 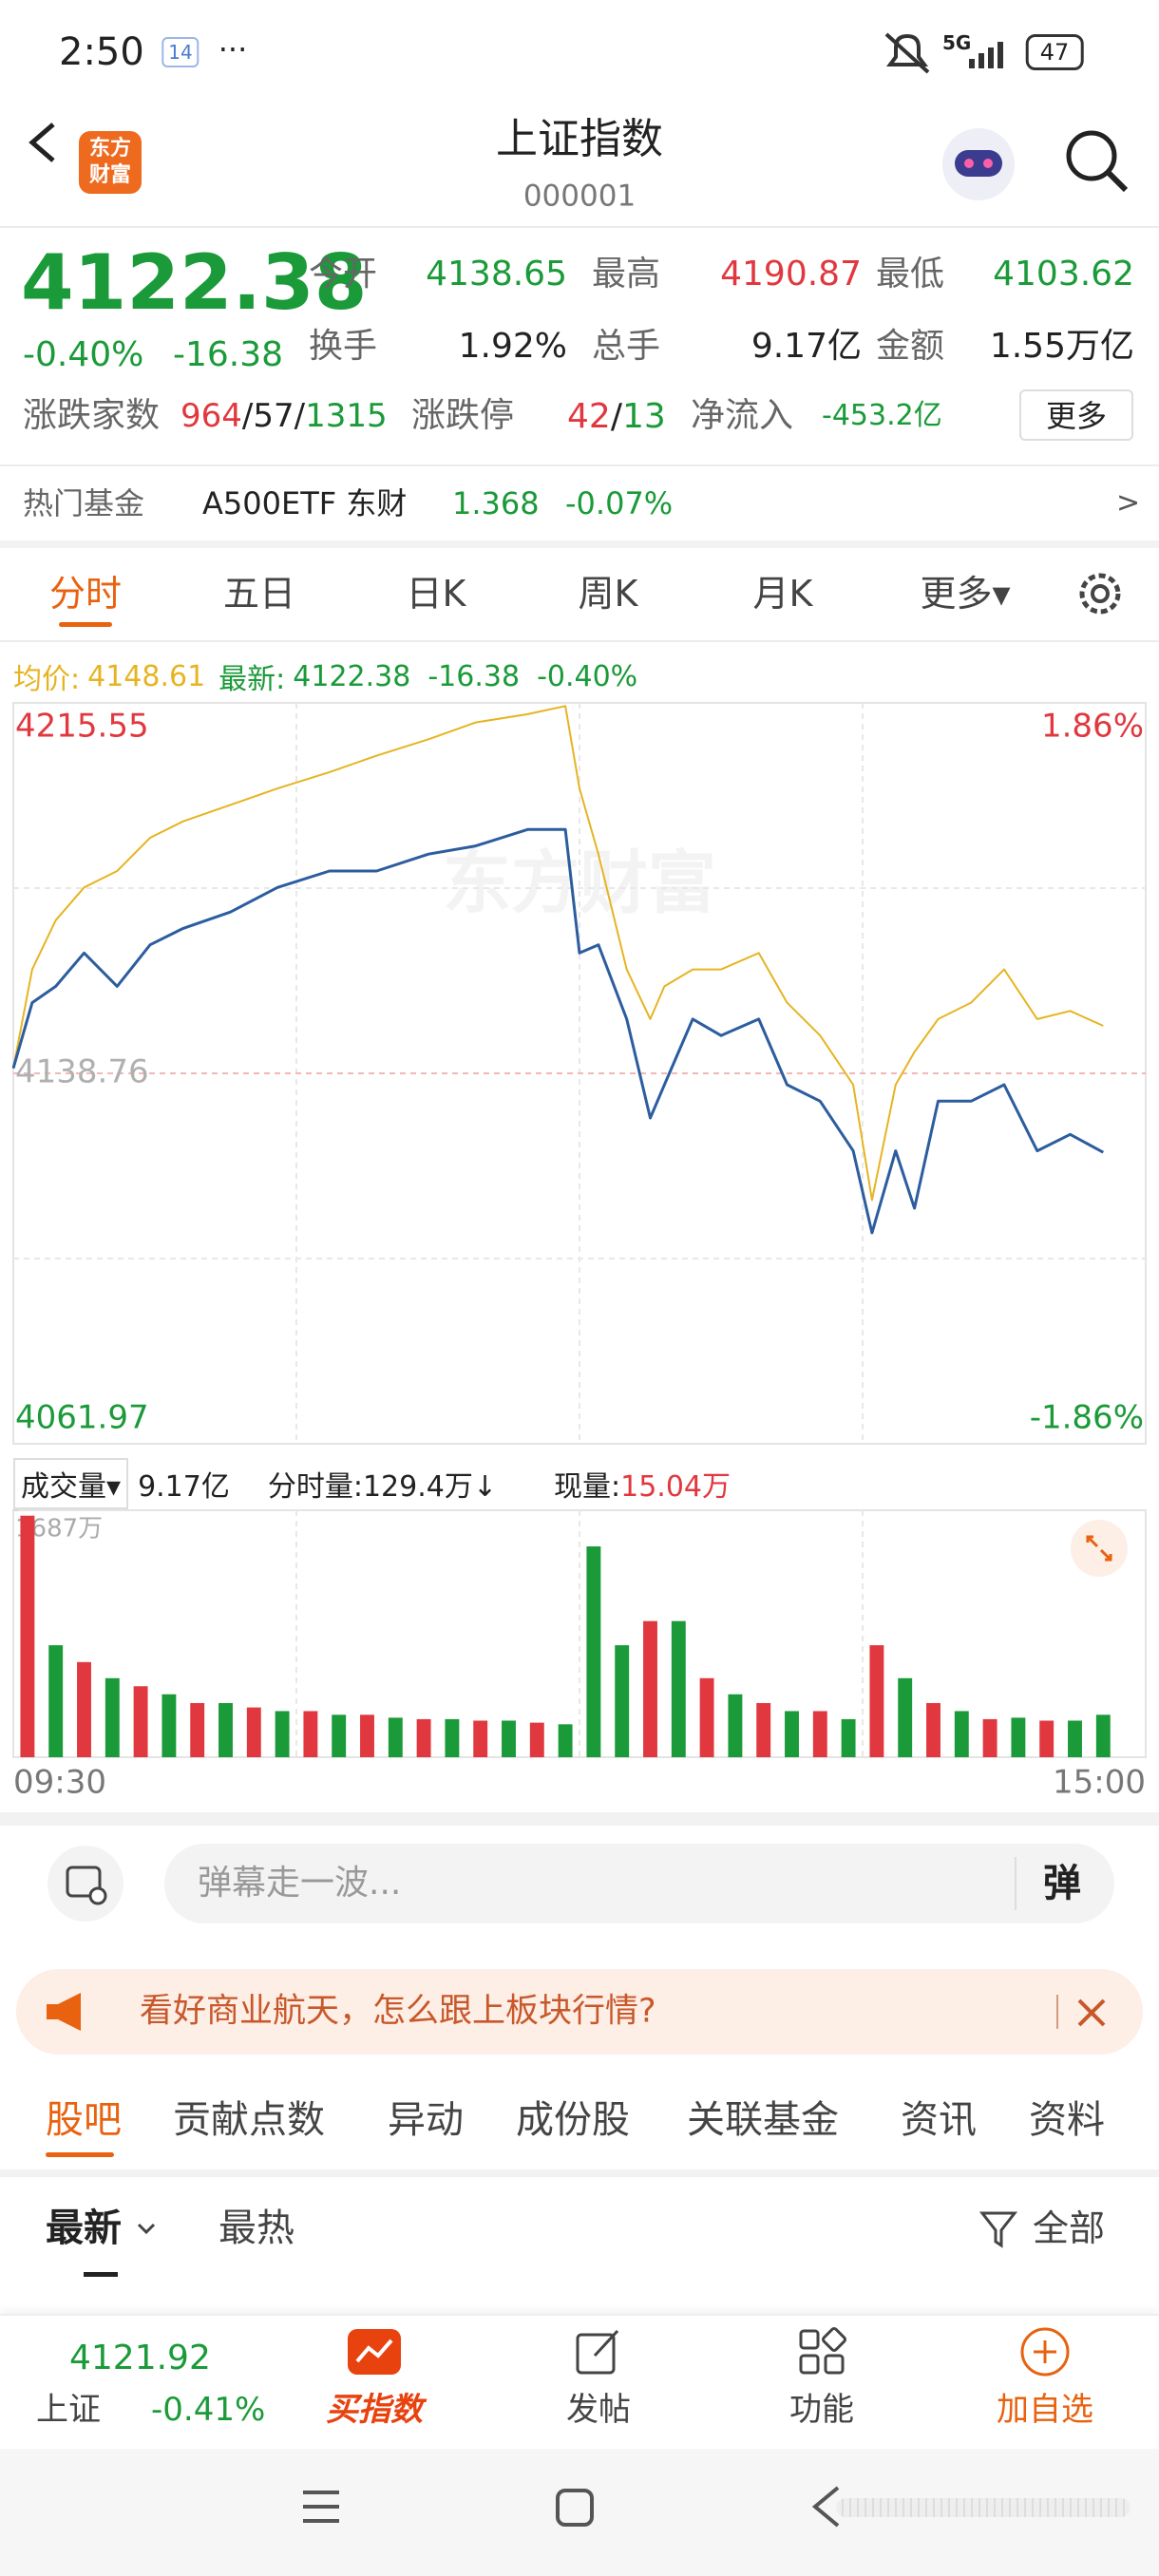 I want to click on expand-arrows, so click(x=1099, y=1548).